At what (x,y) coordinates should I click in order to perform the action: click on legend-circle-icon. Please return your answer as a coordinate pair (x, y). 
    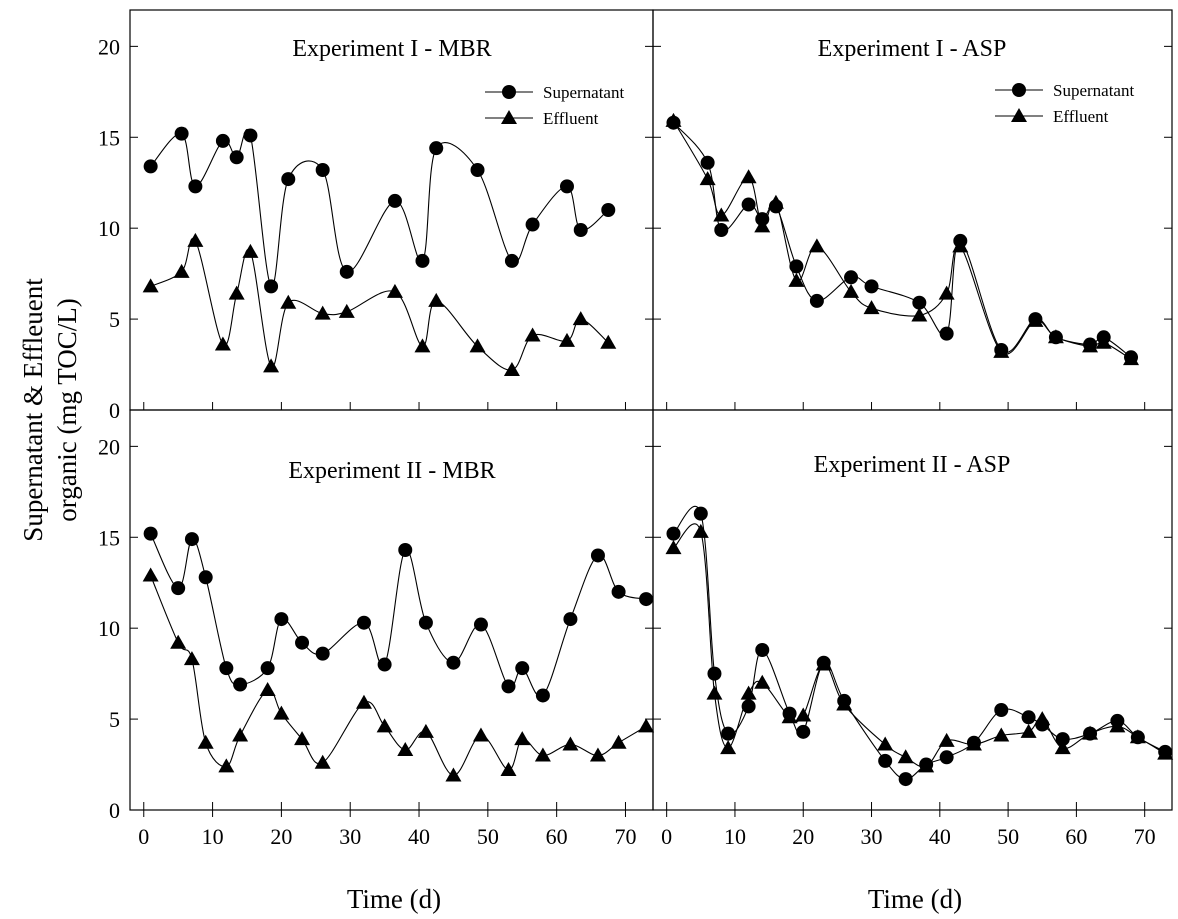
    Looking at the image, I should click on (1019, 90).